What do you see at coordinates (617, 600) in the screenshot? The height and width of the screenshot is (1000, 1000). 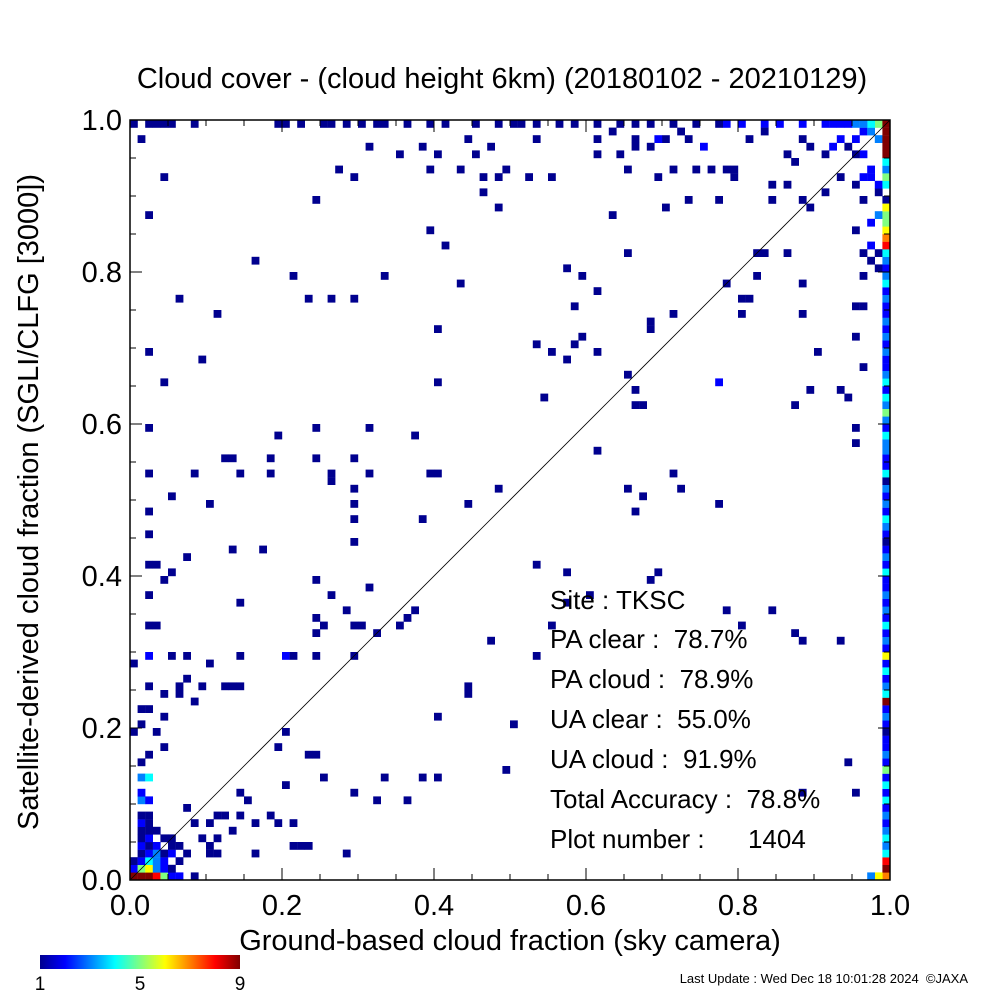 I see `stat-site: Site : TKSC` at bounding box center [617, 600].